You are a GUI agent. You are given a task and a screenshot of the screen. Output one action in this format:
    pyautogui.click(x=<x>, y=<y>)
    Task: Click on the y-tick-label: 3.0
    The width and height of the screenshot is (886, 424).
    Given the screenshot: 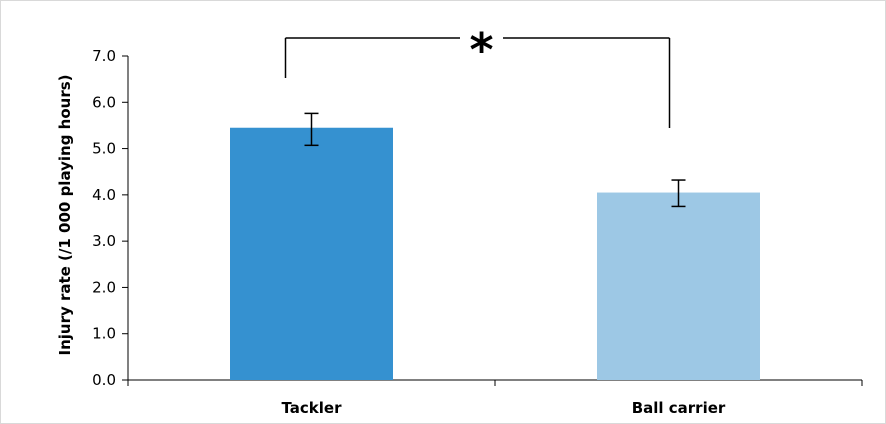 What is the action you would take?
    pyautogui.click(x=104, y=241)
    